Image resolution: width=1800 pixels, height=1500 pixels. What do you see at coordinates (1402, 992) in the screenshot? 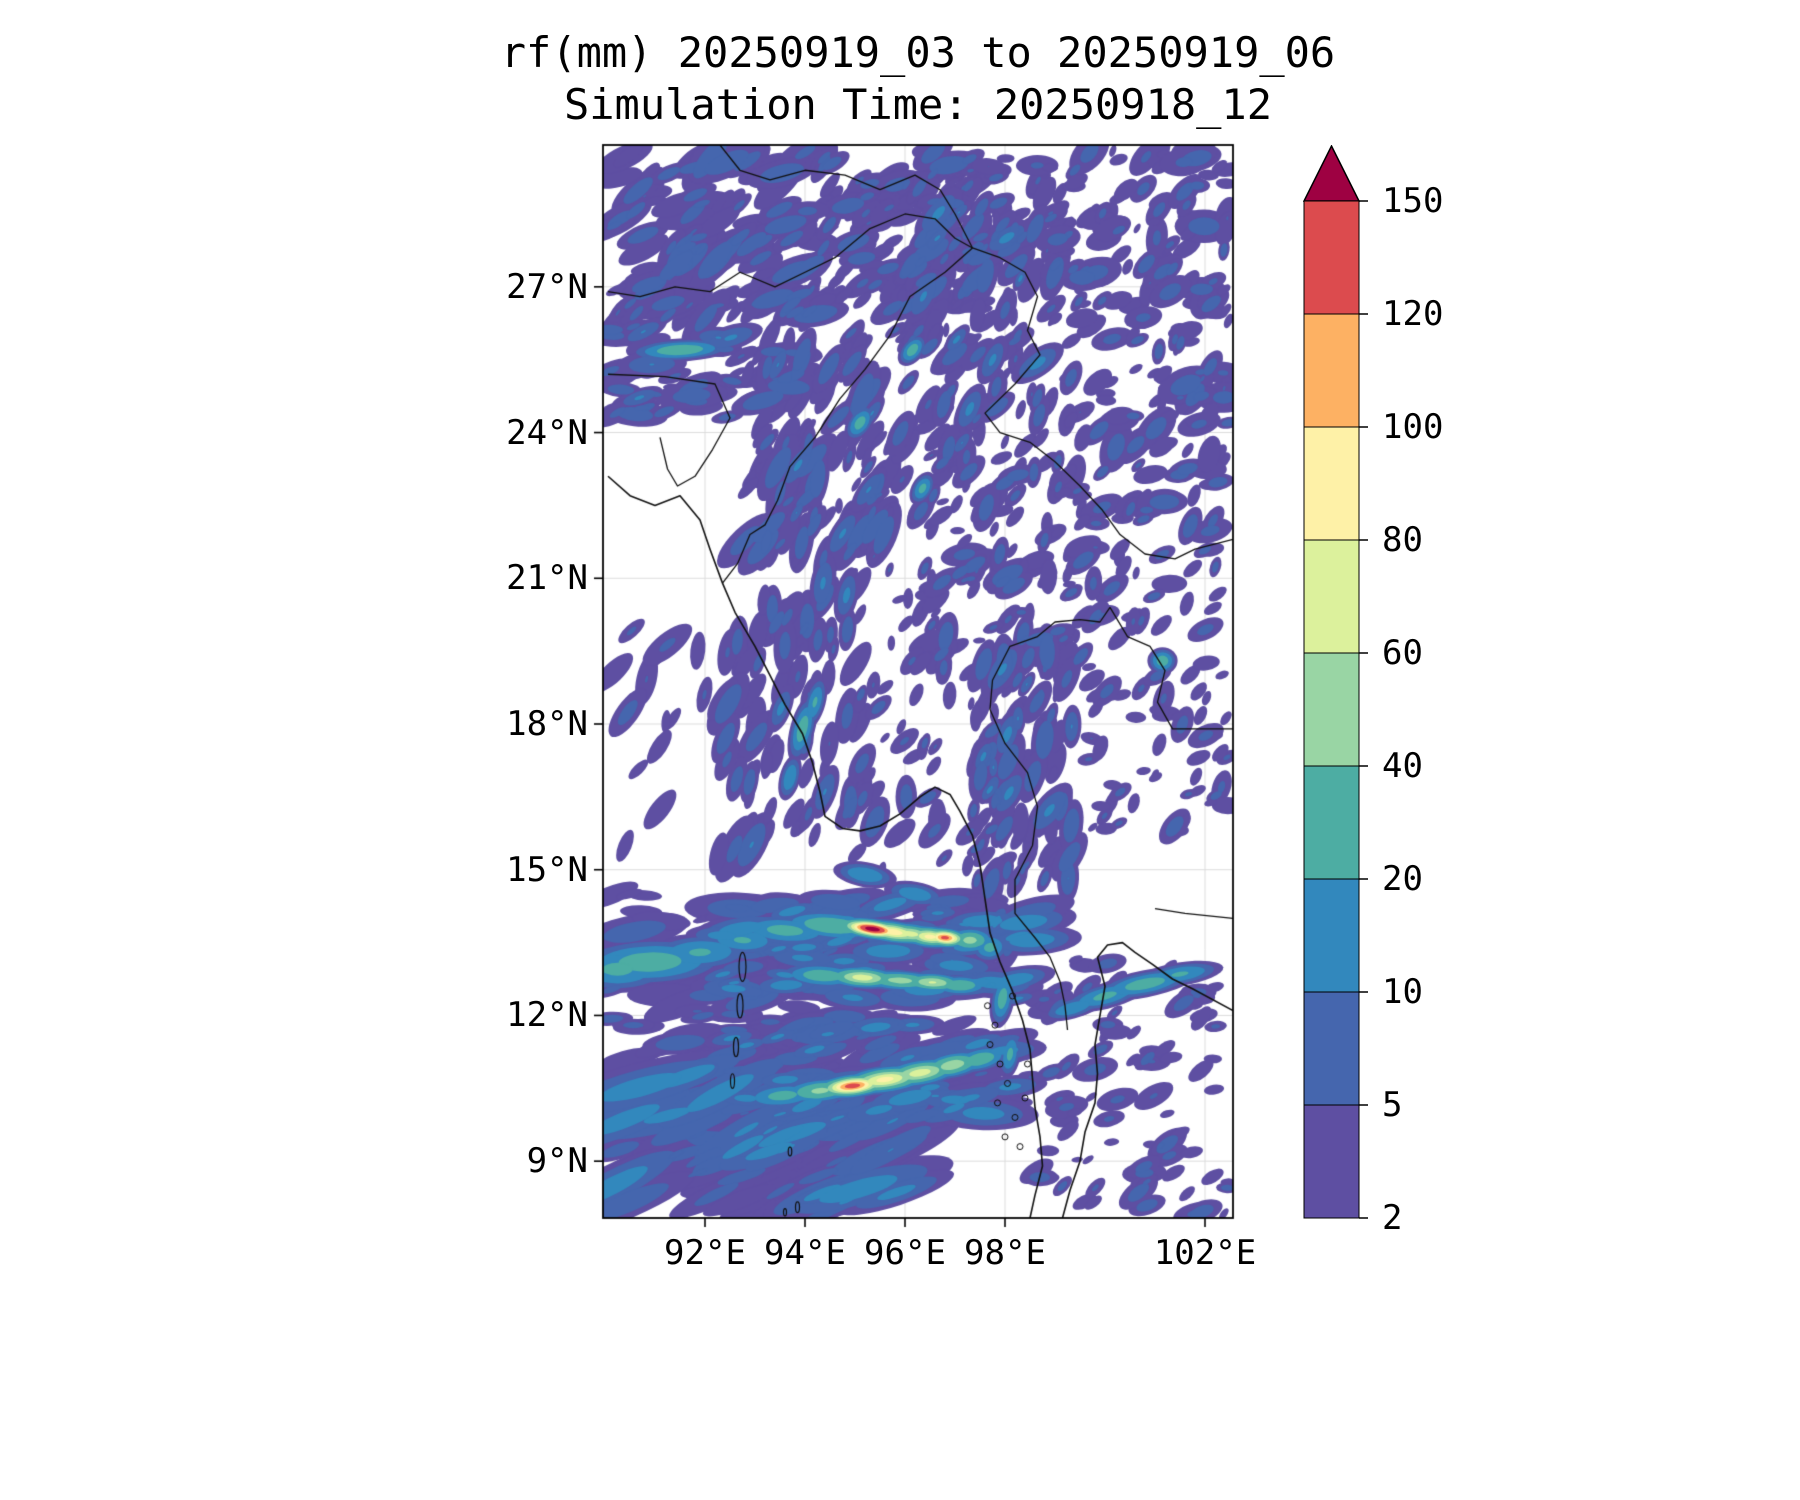
I see `colorbar-tick-label-10: 10` at bounding box center [1402, 992].